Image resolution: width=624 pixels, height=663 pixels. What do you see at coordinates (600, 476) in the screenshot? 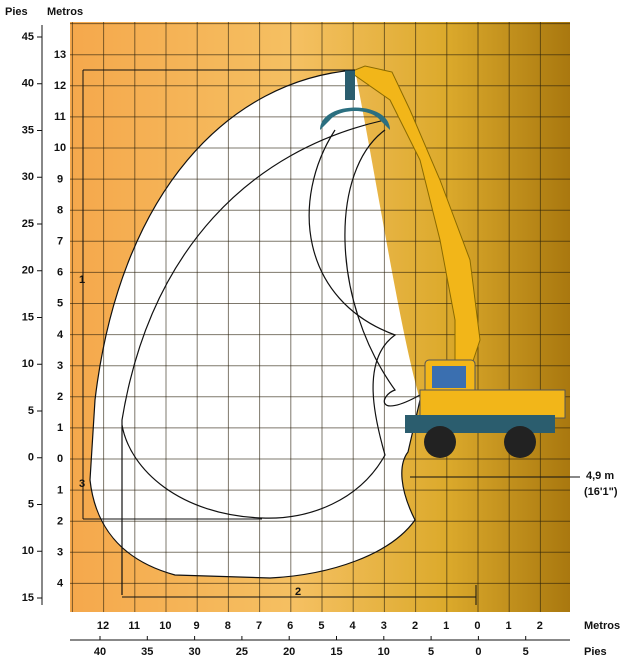
I see `dimension-label: 4,9 m` at bounding box center [600, 476].